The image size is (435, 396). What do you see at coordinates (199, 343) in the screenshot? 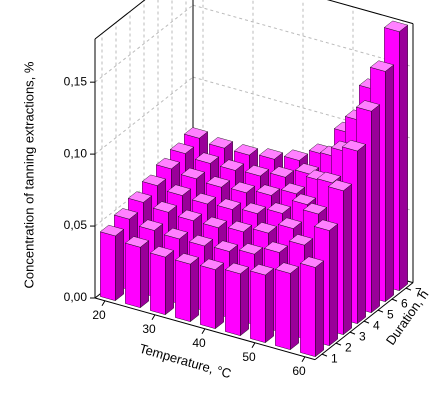
I see `x-tick-label: 40` at bounding box center [199, 343].